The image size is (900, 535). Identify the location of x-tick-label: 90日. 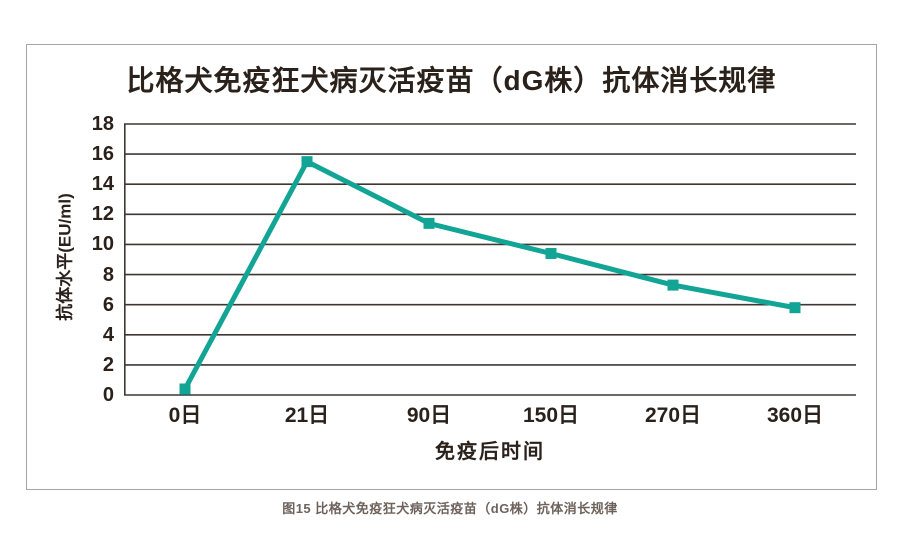
(429, 415).